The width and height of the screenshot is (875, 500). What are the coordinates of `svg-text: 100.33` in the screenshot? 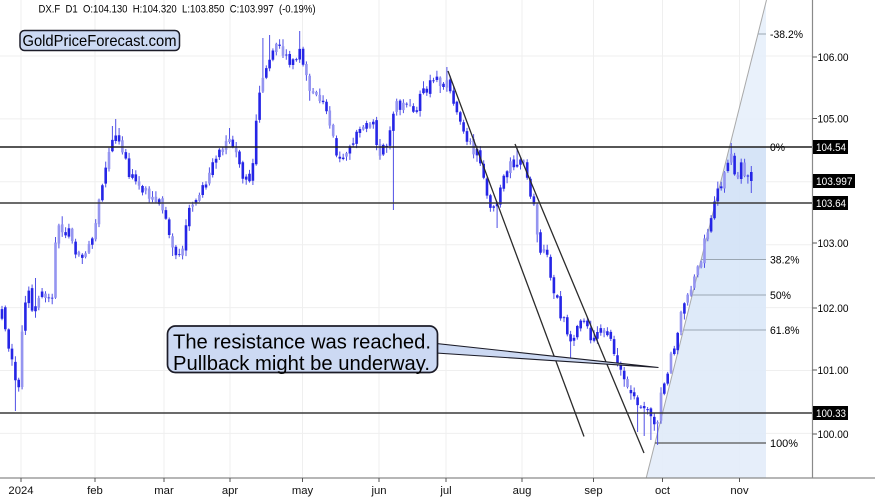 It's located at (831, 414).